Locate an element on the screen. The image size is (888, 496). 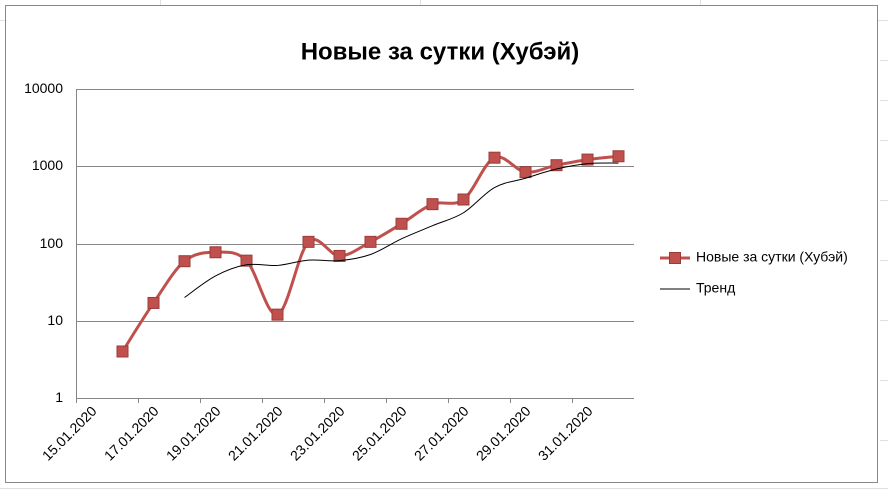
y-tick-label: 10000 is located at coordinates (43, 88).